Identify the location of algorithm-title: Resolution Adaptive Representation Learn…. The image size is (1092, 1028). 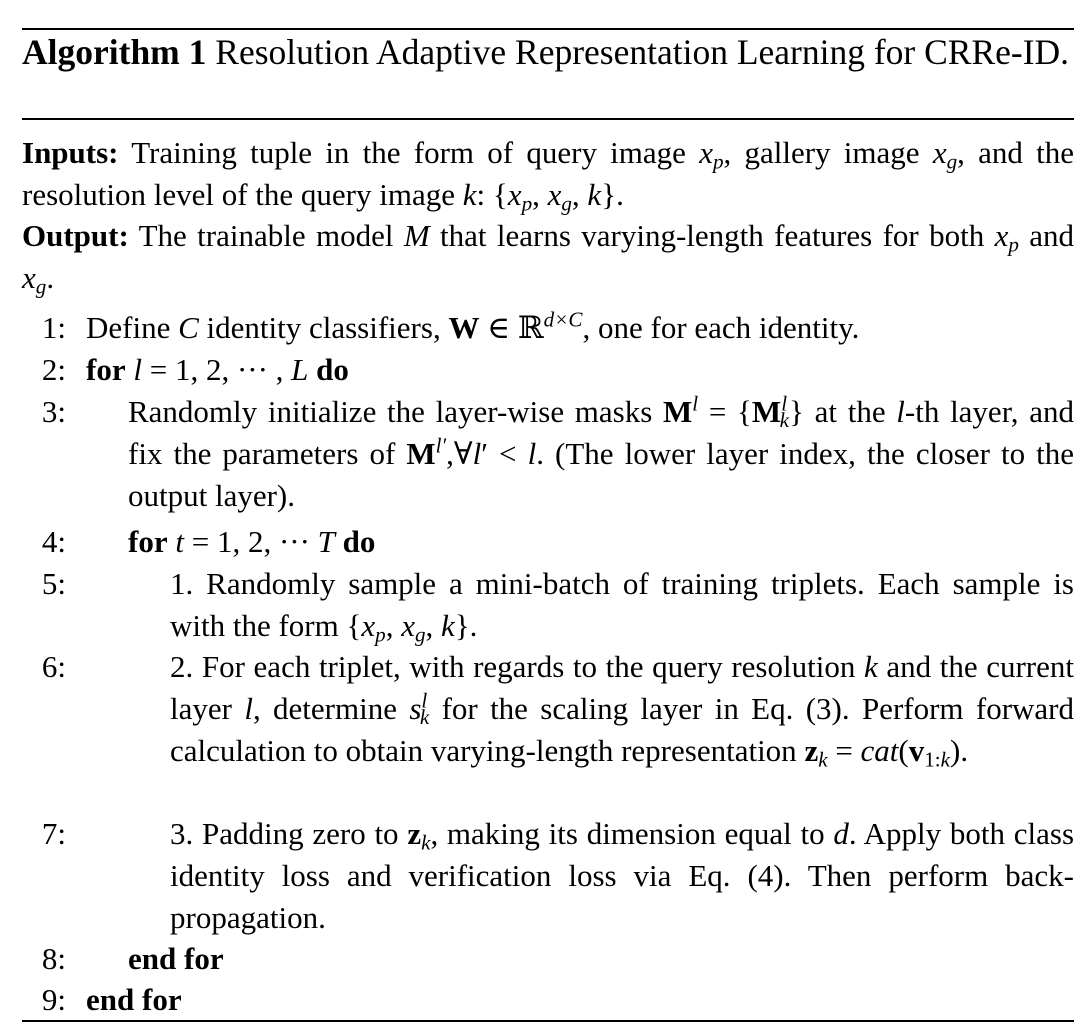
(642, 52).